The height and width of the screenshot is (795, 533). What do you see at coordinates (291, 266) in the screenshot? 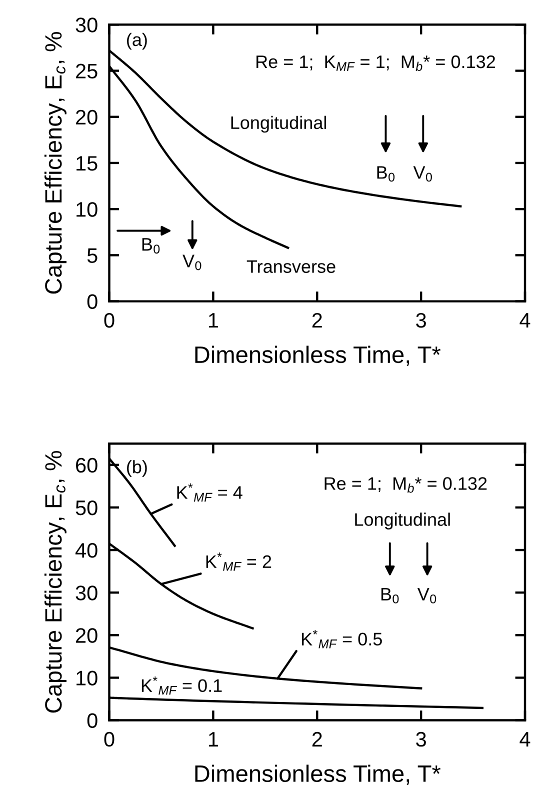
I see `series-label: Transverse` at bounding box center [291, 266].